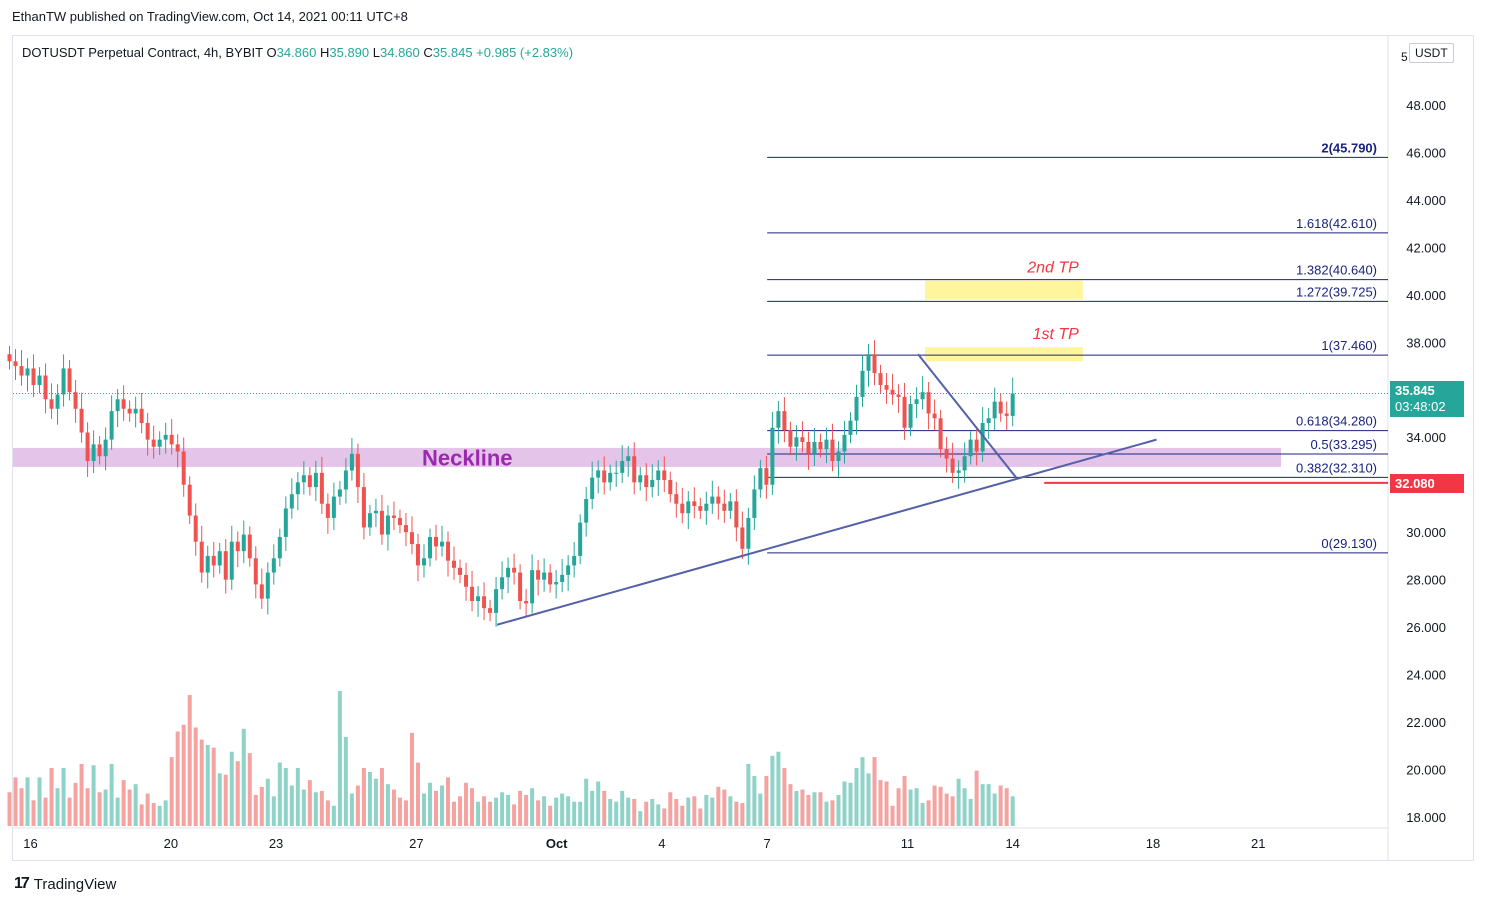 This screenshot has height=905, width=1486. I want to click on x-tick-label: 7, so click(767, 843).